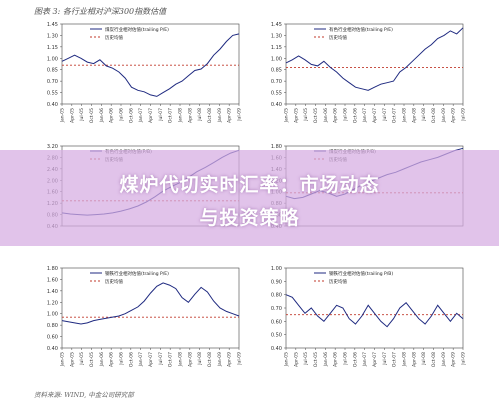 This screenshot has height=405, width=499. What do you see at coordinates (361, 273) in the screenshot?
I see `legend-label-series: 钢铁行业相对估值(trailing P/B)` at bounding box center [361, 273].